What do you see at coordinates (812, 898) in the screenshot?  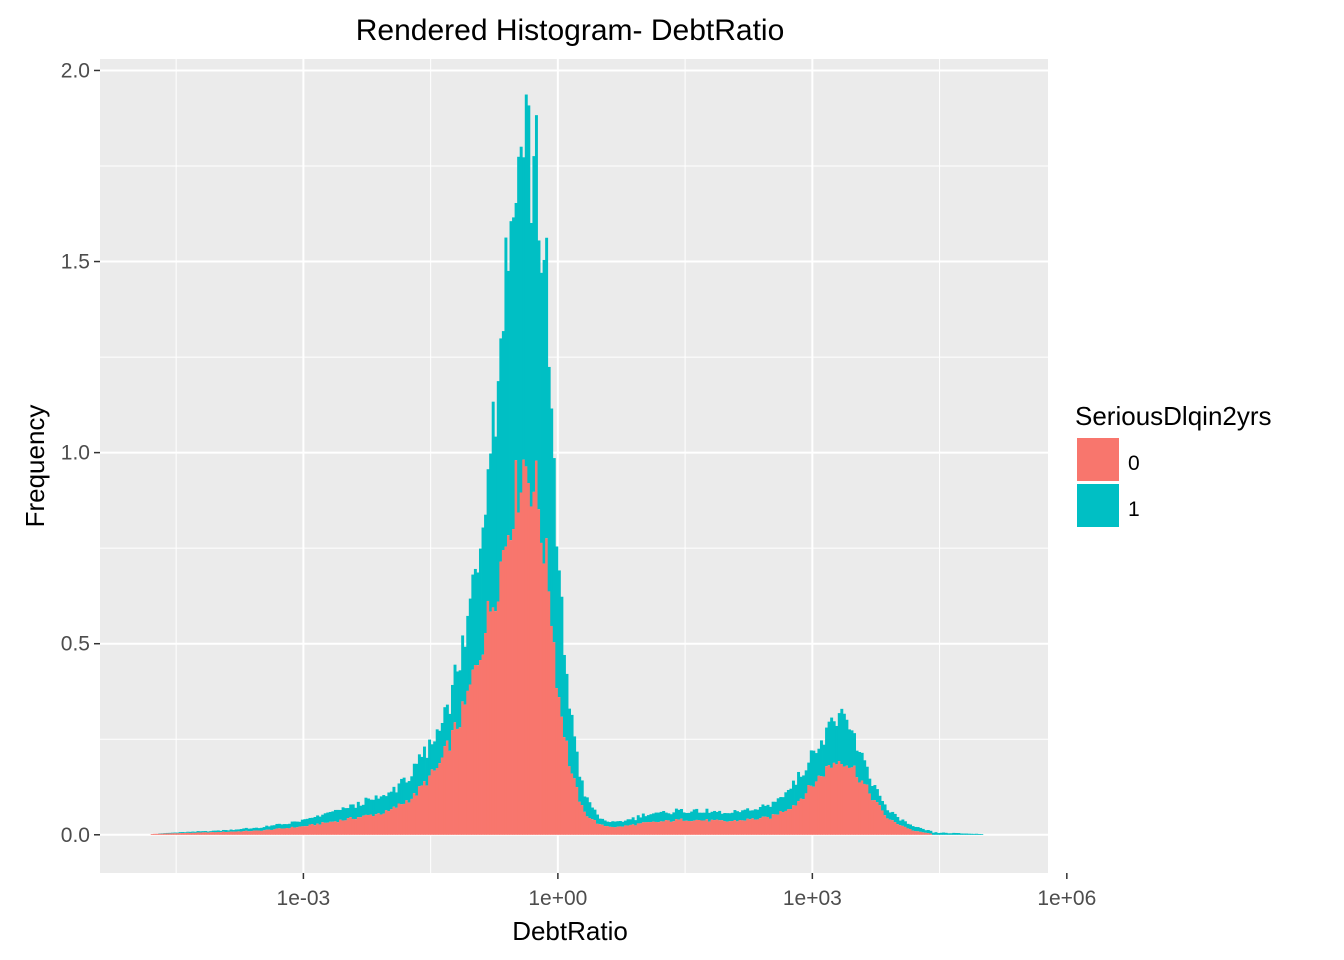 I see `x-tick-label: 1e+03` at bounding box center [812, 898].